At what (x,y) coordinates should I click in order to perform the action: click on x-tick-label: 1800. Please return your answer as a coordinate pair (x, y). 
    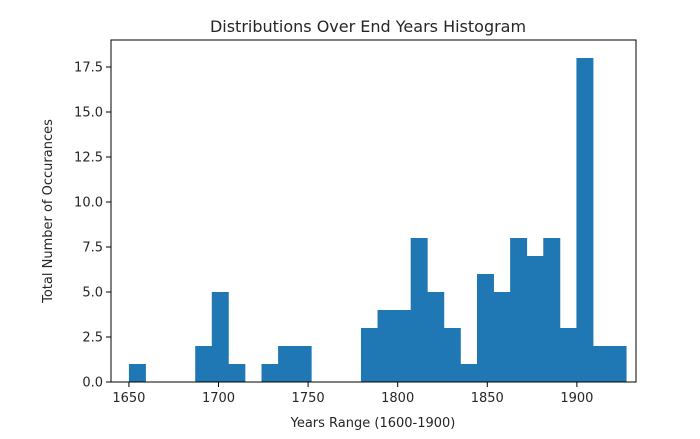
    Looking at the image, I should click on (397, 398).